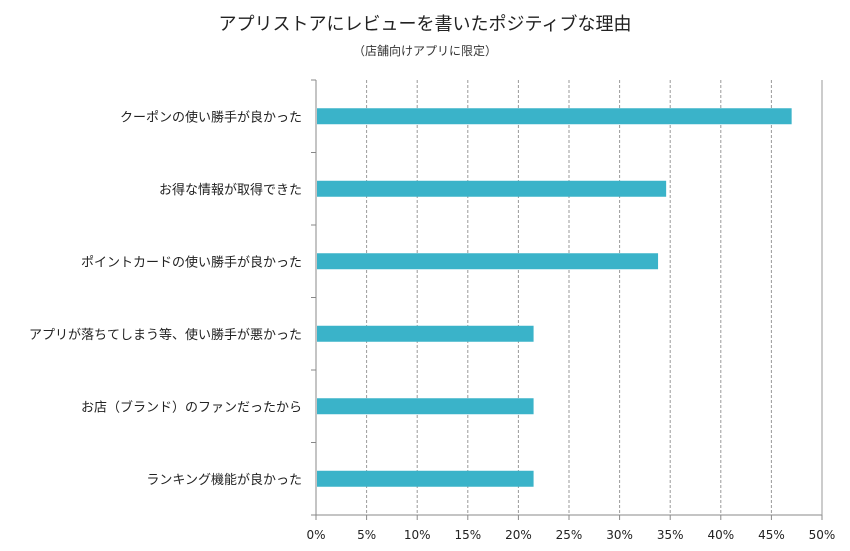 This screenshot has height=551, width=850. I want to click on category-label: お得な情報が取得できた, so click(230, 190).